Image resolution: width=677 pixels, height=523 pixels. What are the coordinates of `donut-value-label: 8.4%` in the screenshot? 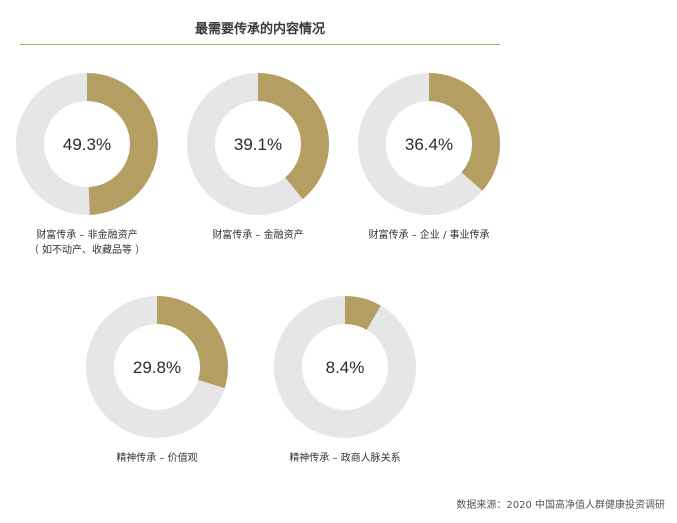 It's located at (345, 367).